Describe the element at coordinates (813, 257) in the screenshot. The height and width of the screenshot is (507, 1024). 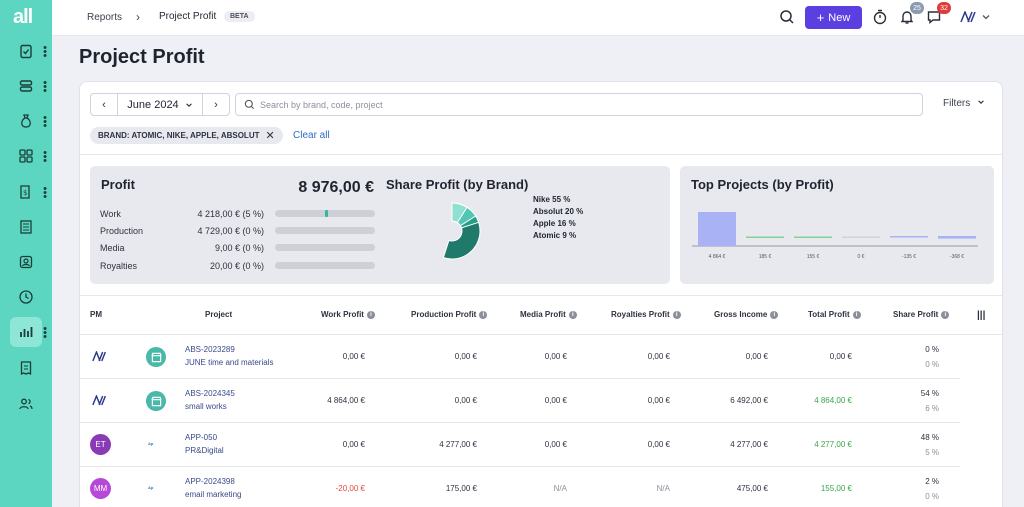
I see `tick-label: 155 €` at that location.